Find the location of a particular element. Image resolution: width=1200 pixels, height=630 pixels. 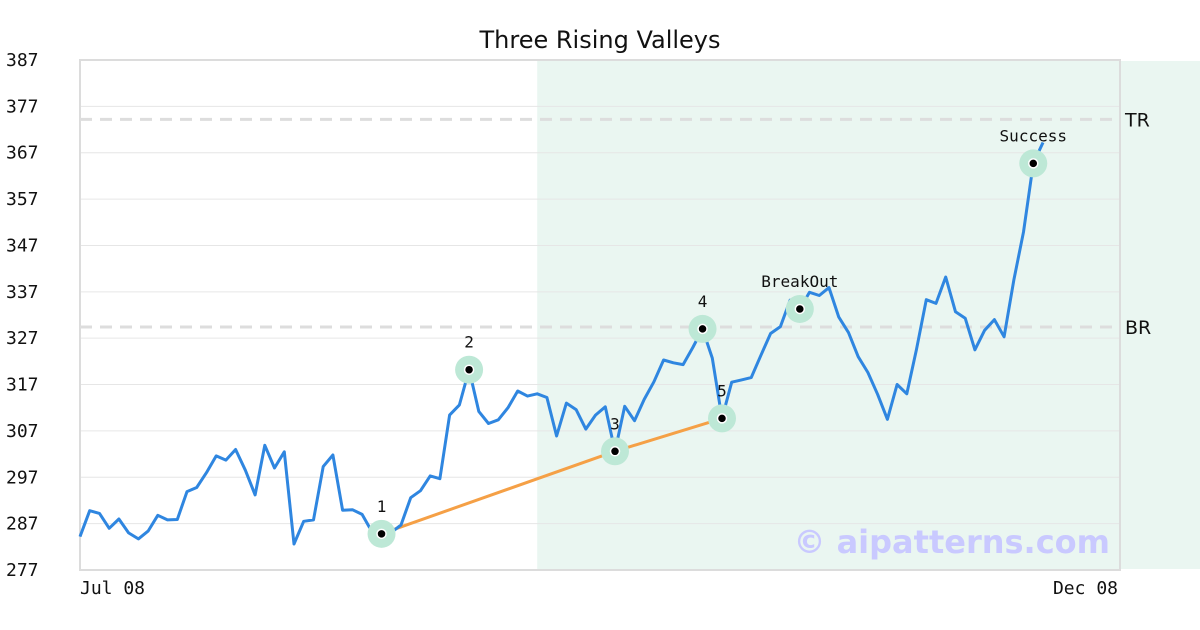

y-tick-label-10: 287 is located at coordinates (22, 524).